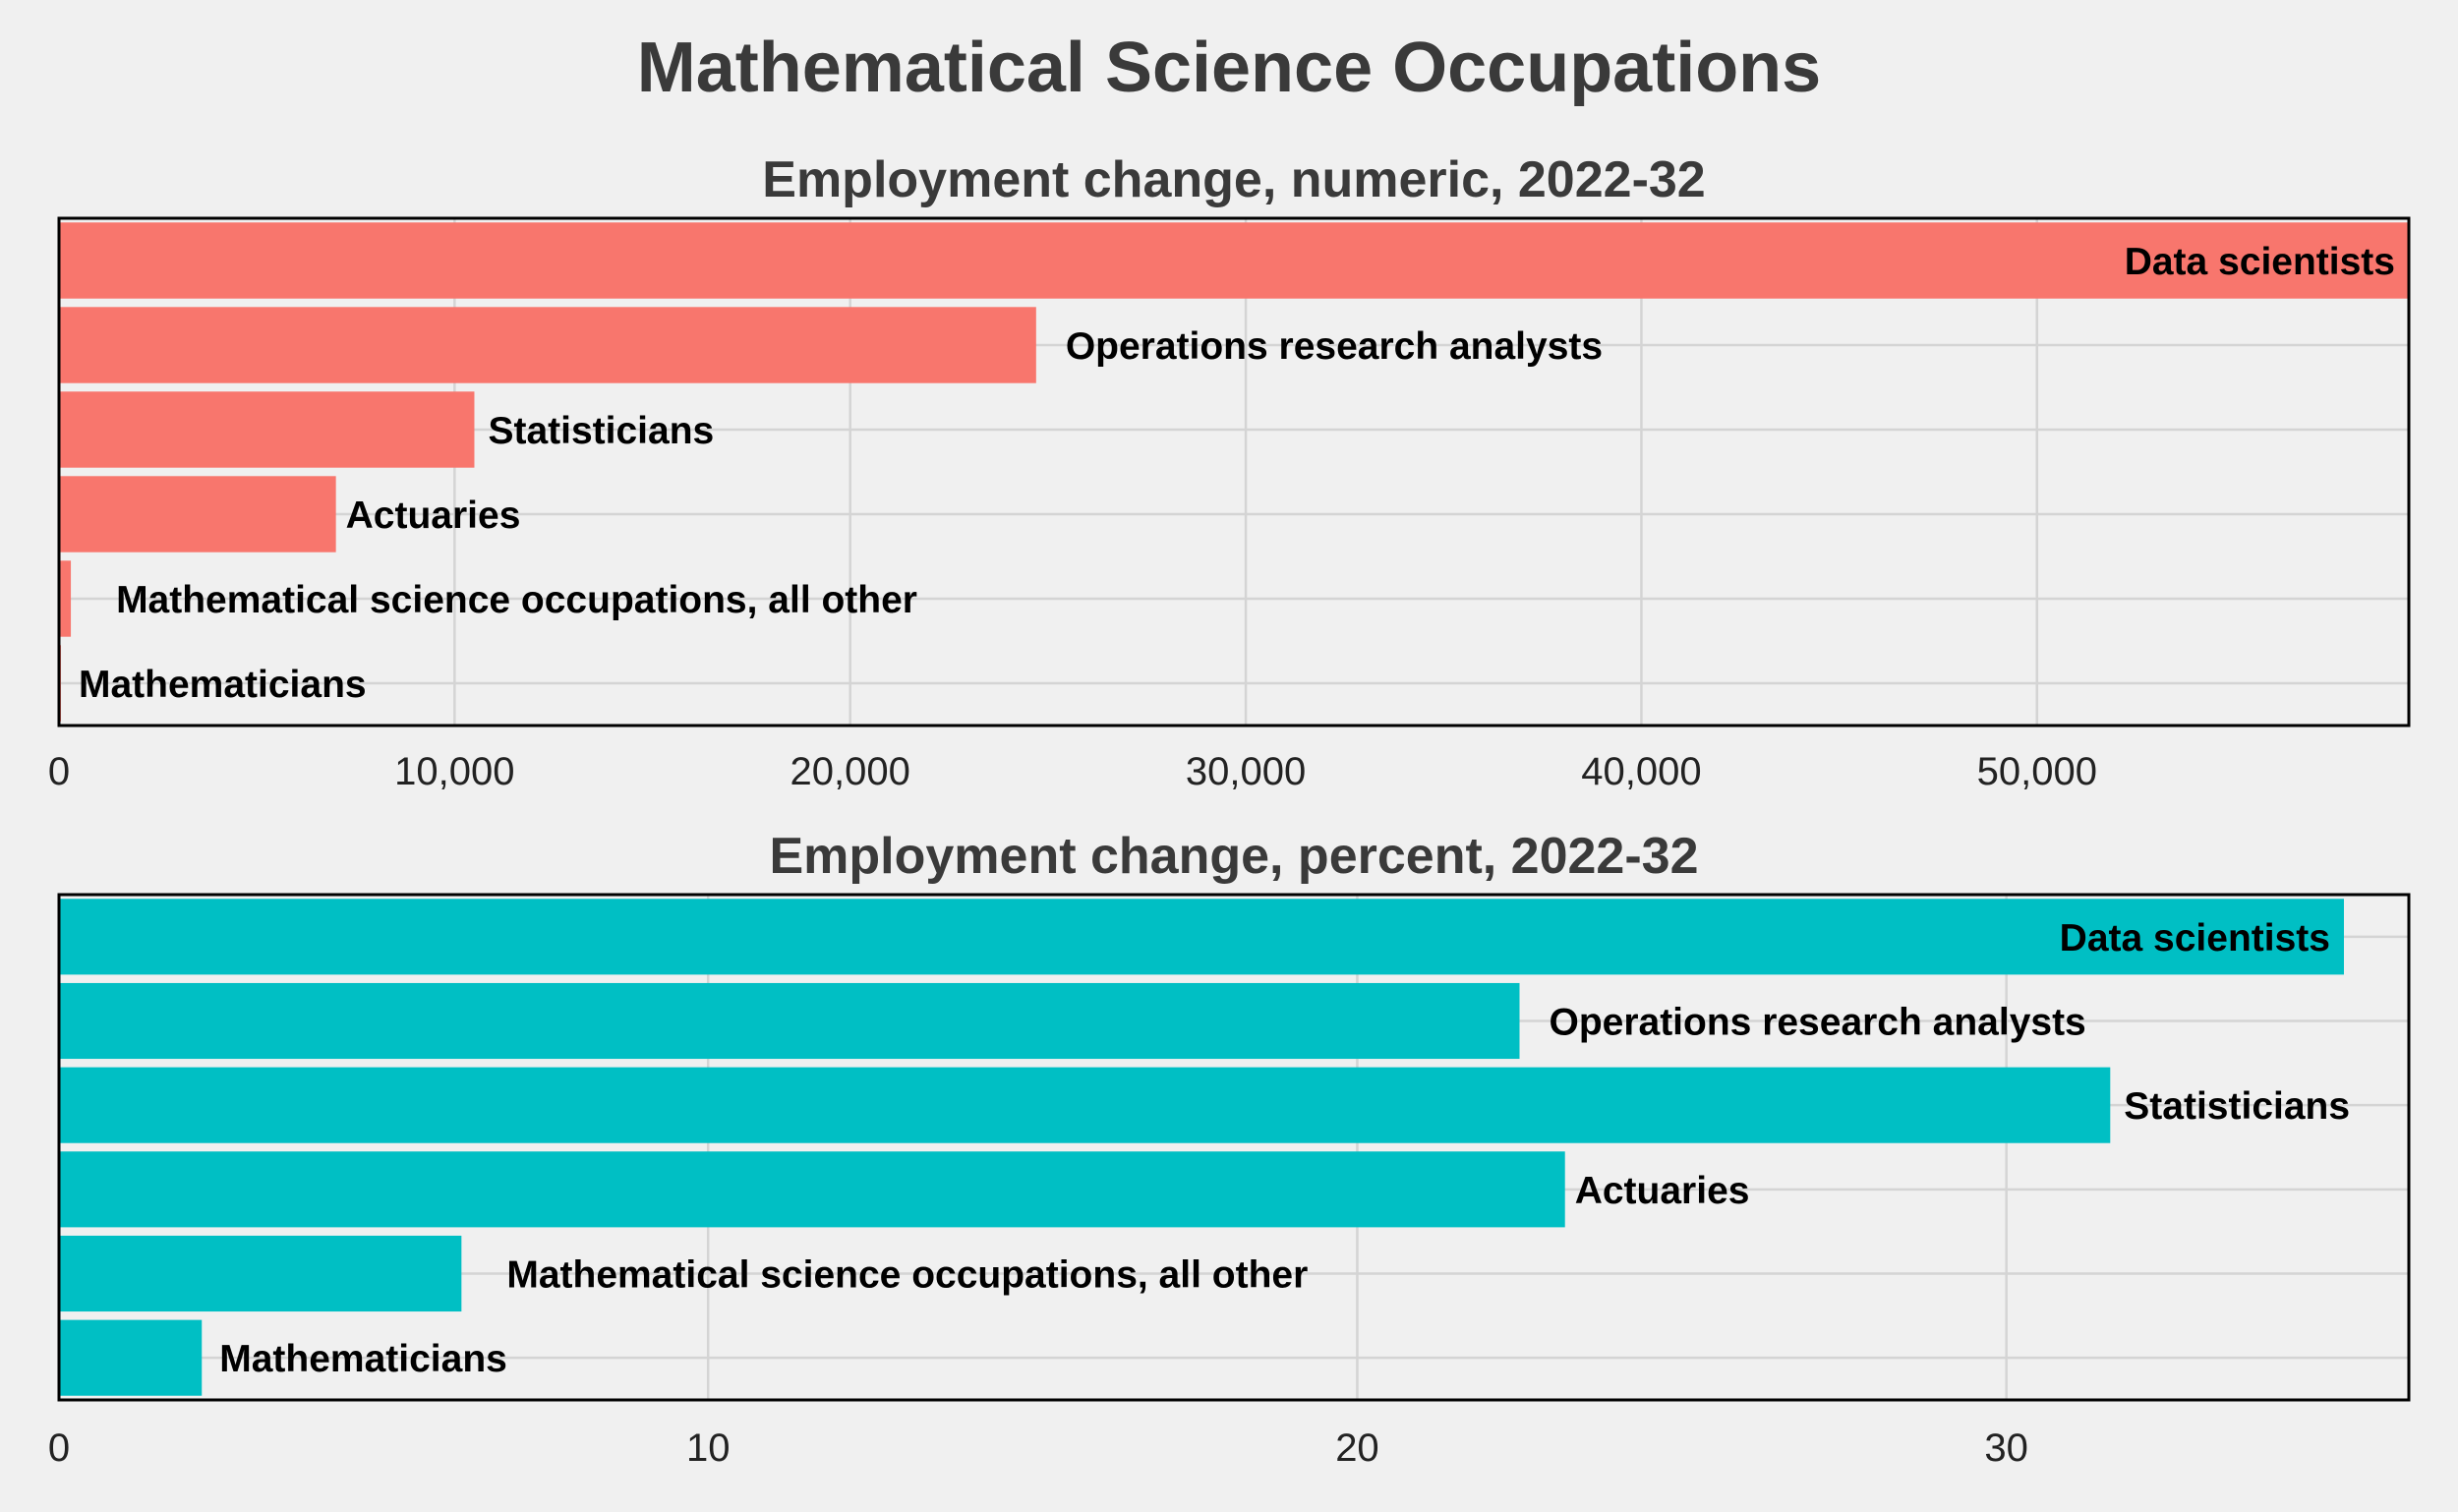 This screenshot has width=2458, height=1512. I want to click on x-tick-label: 10, so click(708, 1448).